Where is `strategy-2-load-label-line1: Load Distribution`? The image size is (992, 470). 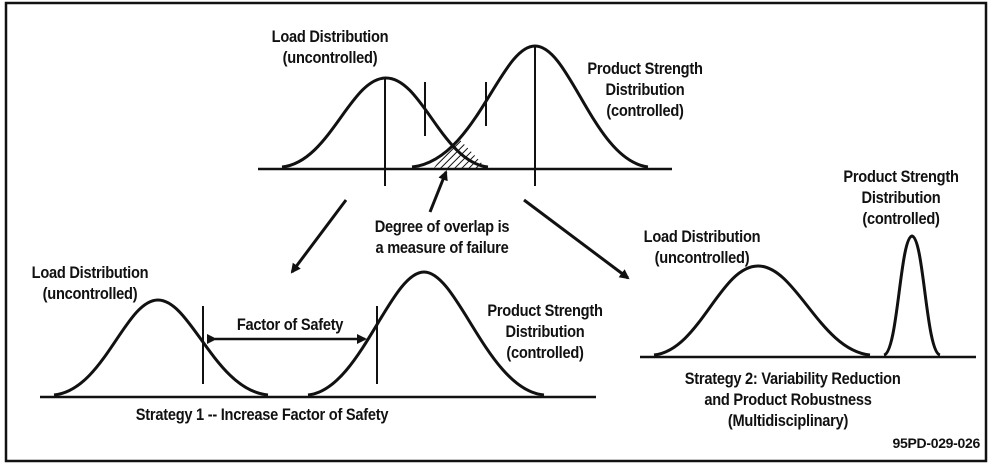
strategy-2-load-label-line1: Load Distribution is located at coordinates (702, 236).